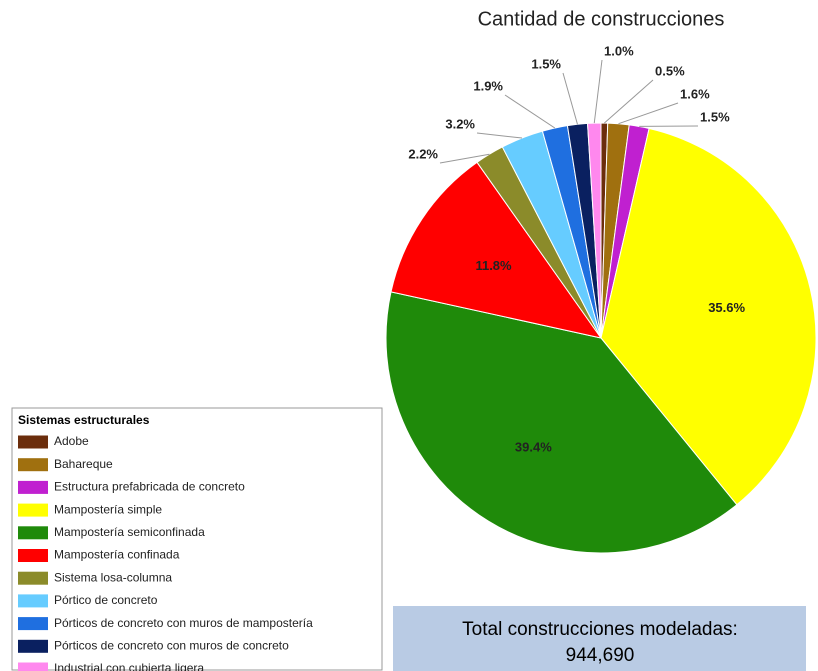  What do you see at coordinates (113, 577) in the screenshot?
I see `legend-label: Sistema losa-columna` at bounding box center [113, 577].